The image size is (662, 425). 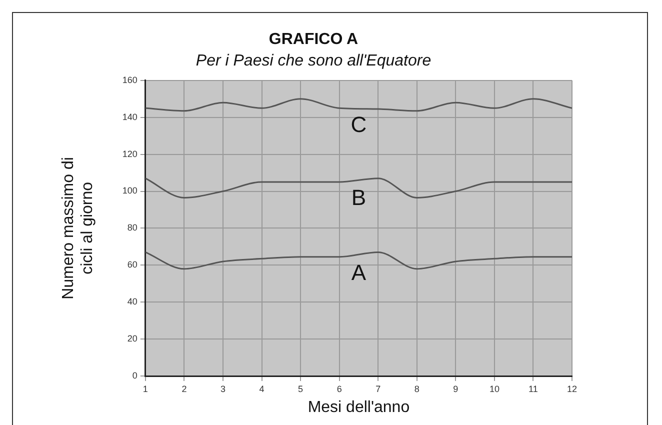 I want to click on y-tick-label: 40, so click(x=132, y=301).